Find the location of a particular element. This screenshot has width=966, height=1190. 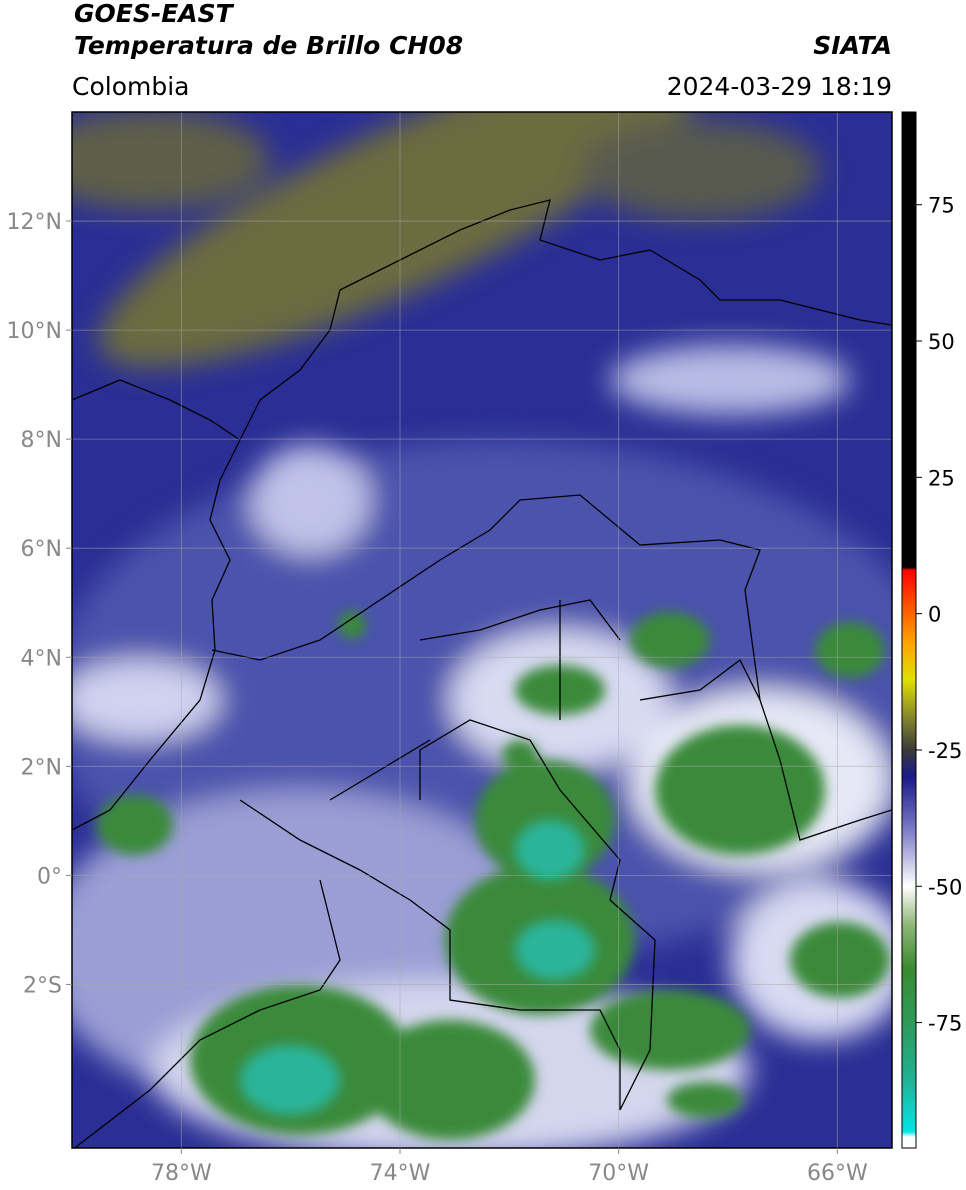

lat-tick-label: 12°N is located at coordinates (34, 222).